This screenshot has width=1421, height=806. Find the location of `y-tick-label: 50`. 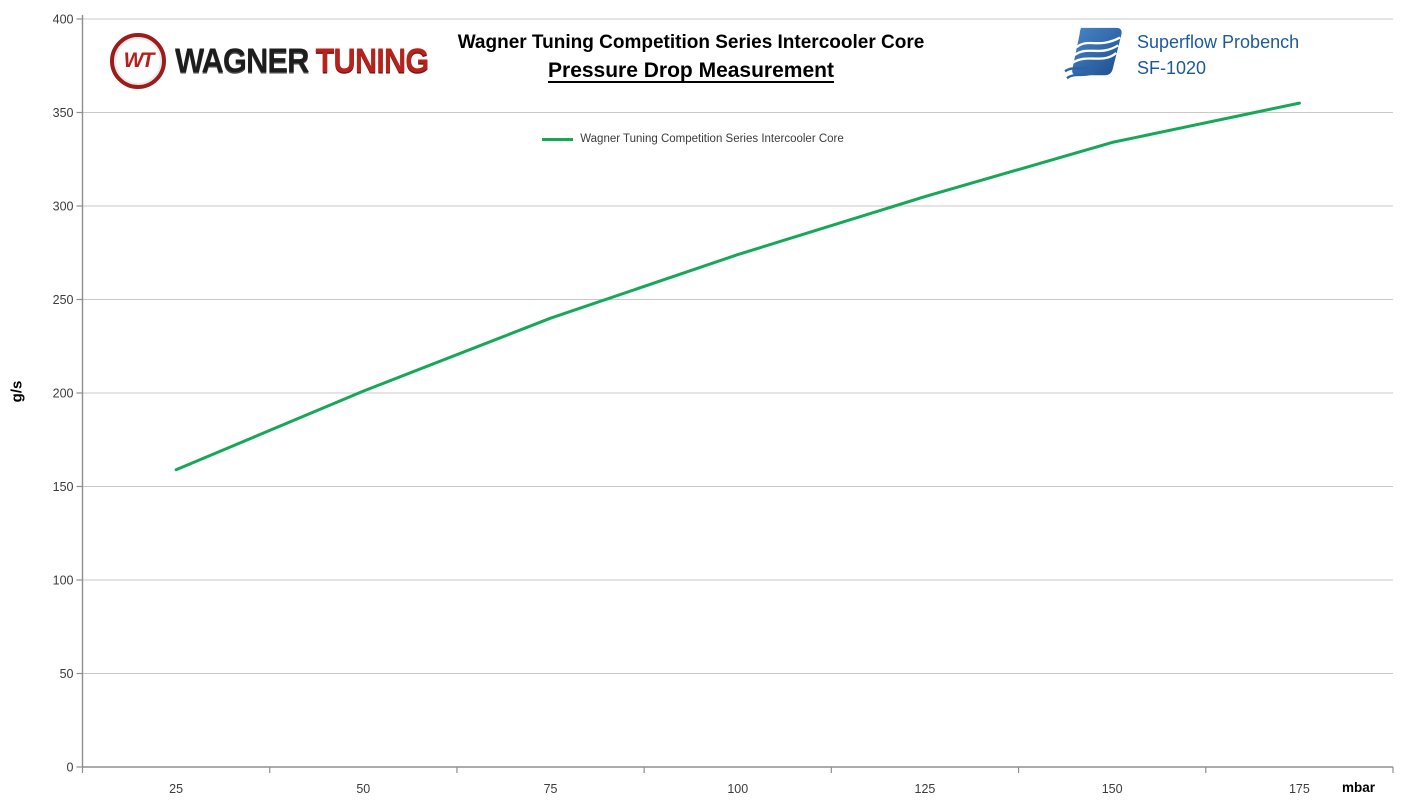

y-tick-label: 50 is located at coordinates (67, 674).